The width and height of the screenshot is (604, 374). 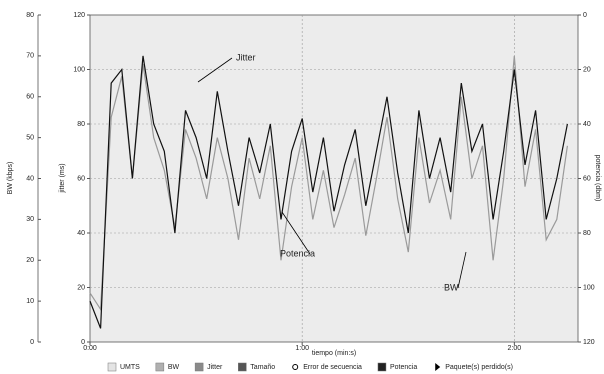 What do you see at coordinates (130, 367) in the screenshot?
I see `legend-label: UMTS` at bounding box center [130, 367].